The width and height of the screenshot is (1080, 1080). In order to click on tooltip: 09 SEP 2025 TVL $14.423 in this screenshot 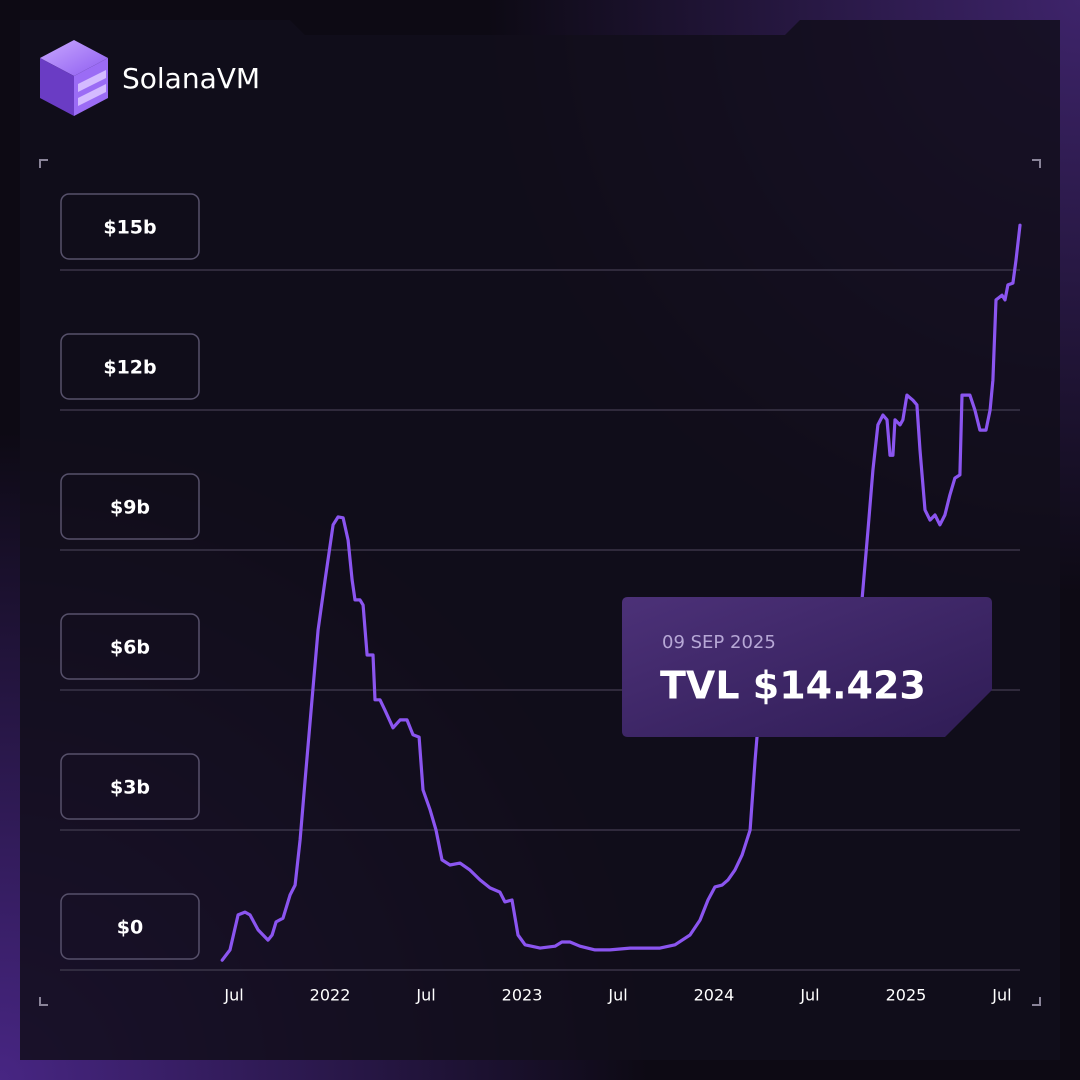, I will do `click(807, 667)`.